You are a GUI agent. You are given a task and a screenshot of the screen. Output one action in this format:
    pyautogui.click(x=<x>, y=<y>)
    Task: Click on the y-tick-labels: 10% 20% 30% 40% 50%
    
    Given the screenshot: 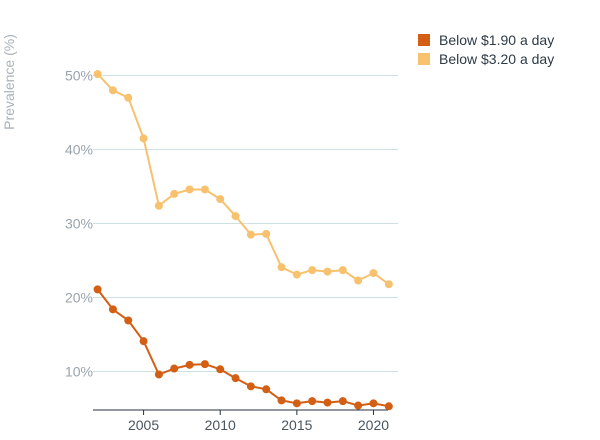 What is the action you would take?
    pyautogui.click(x=79, y=224)
    